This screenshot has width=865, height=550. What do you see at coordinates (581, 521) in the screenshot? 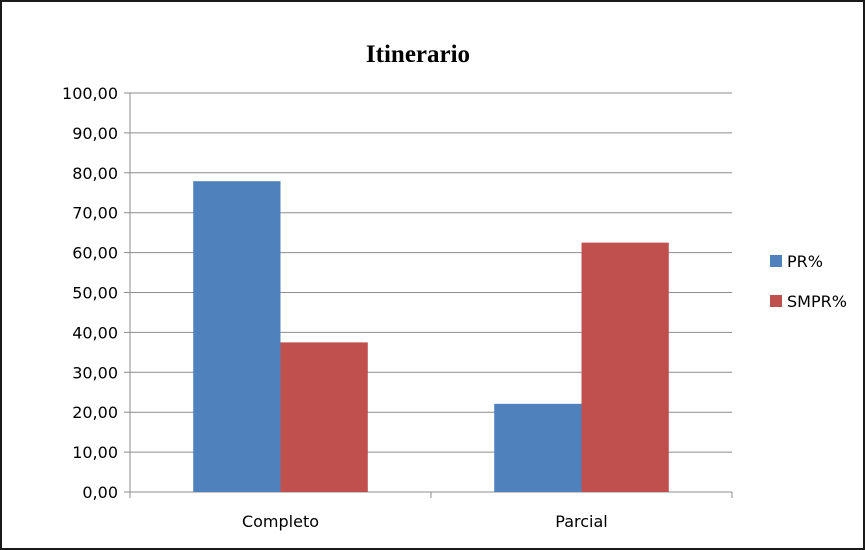
I see `x-tick-label: Parcial` at bounding box center [581, 521].